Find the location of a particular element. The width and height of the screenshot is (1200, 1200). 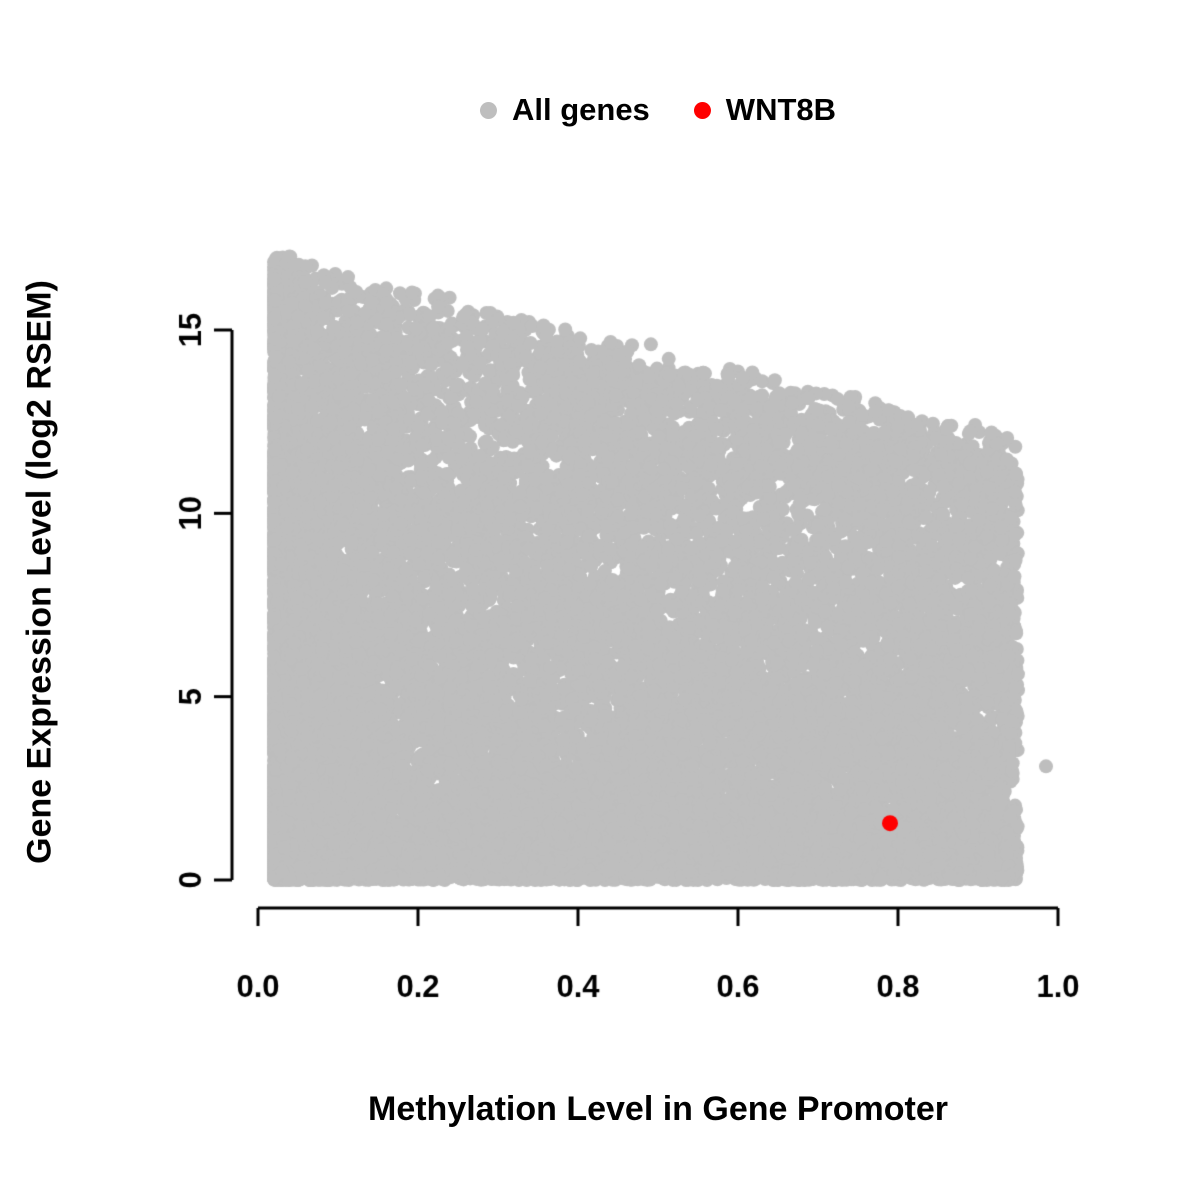

legend-label-all-genes: All genes is located at coordinates (580, 109).